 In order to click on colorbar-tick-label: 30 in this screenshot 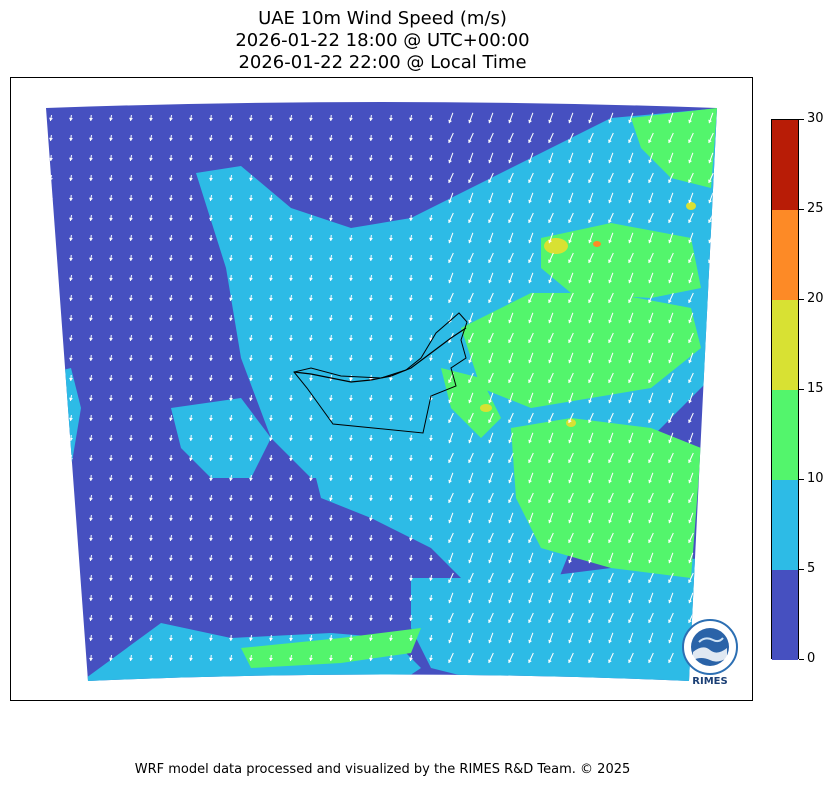, I will do `click(815, 118)`.